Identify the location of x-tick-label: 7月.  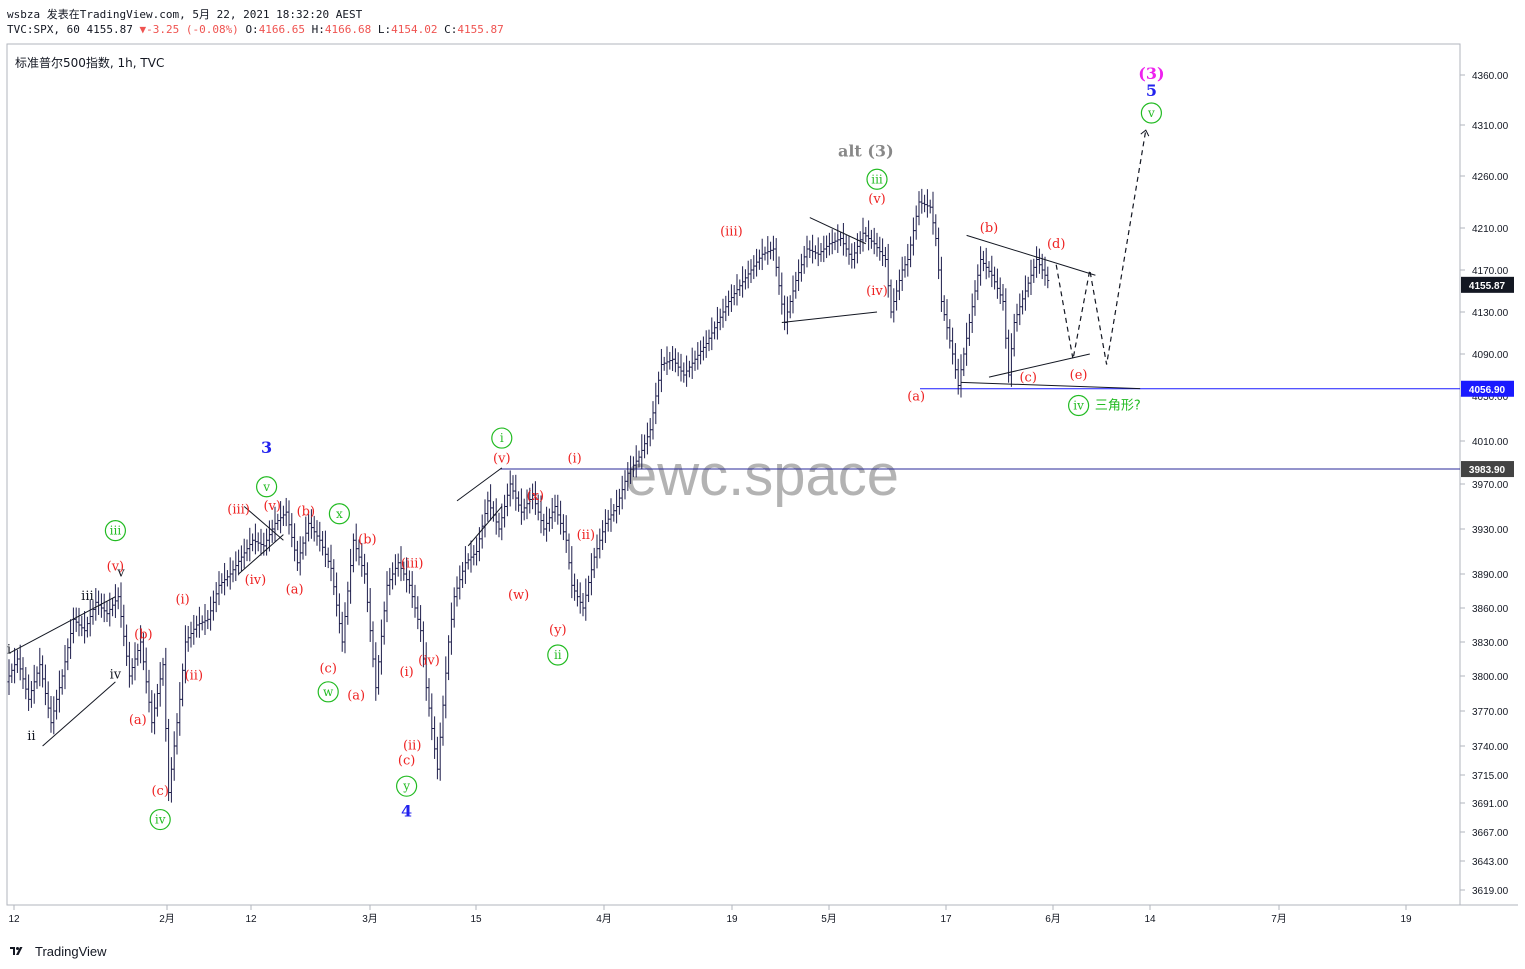
(1279, 919).